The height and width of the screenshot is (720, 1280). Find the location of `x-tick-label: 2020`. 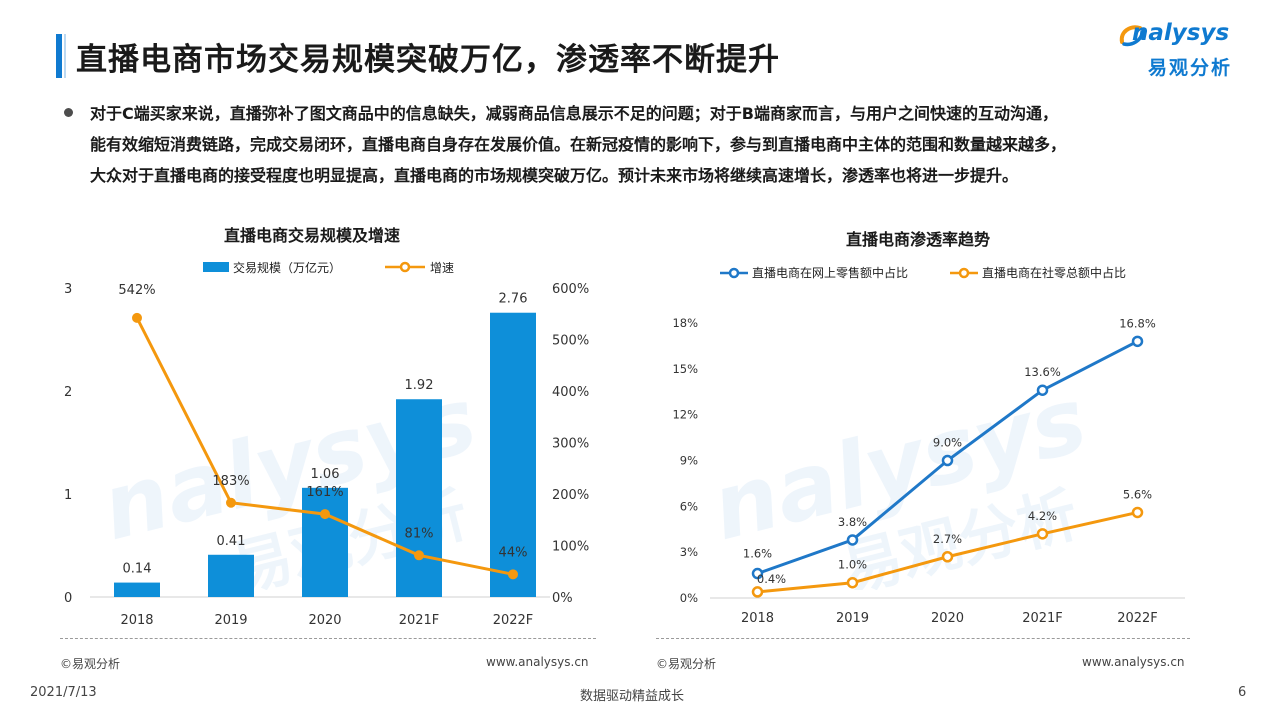

x-tick-label: 2020 is located at coordinates (947, 618).